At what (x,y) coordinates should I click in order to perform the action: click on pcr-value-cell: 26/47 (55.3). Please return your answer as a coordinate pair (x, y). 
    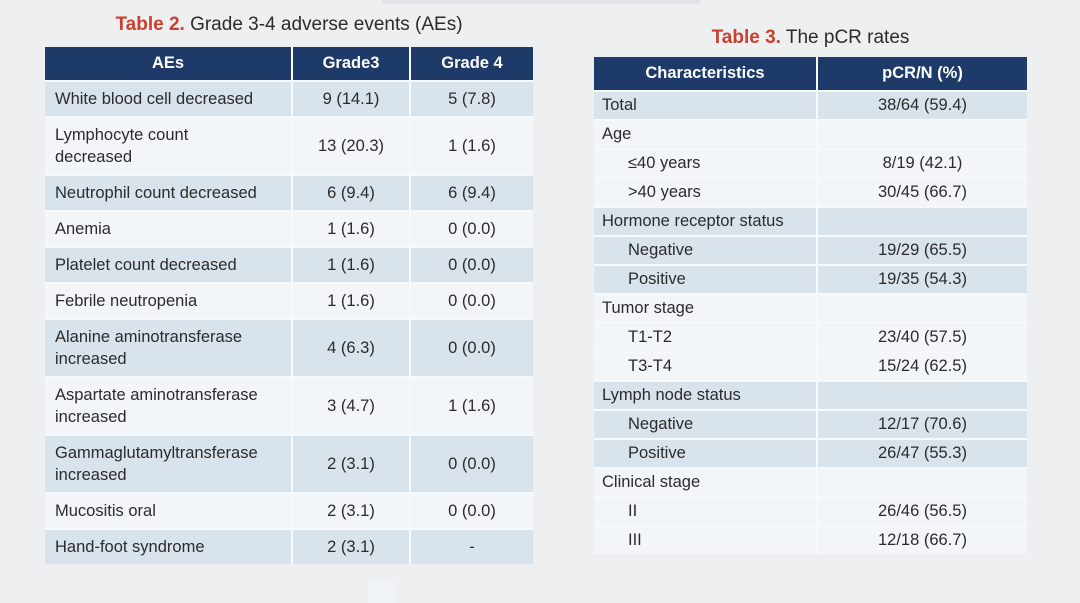
    Looking at the image, I should click on (922, 454).